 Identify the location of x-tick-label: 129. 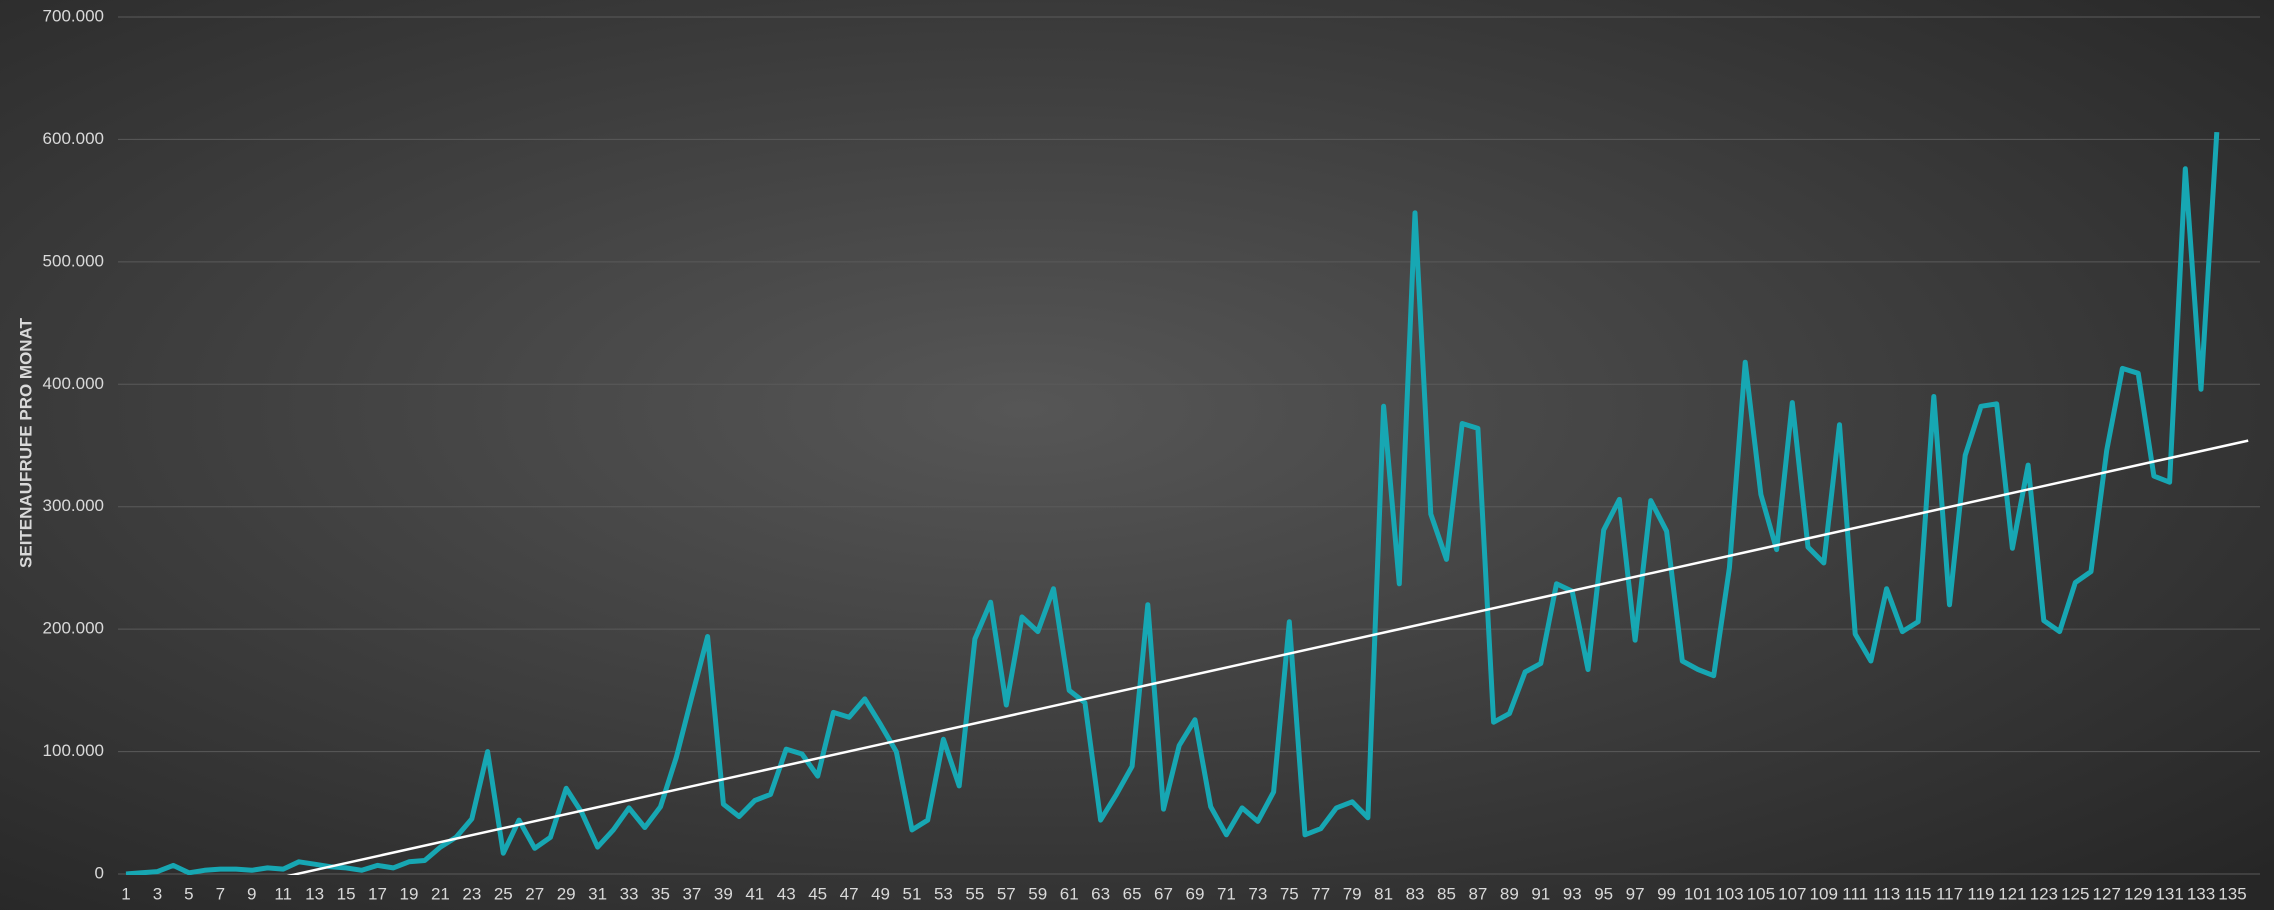
(2138, 893).